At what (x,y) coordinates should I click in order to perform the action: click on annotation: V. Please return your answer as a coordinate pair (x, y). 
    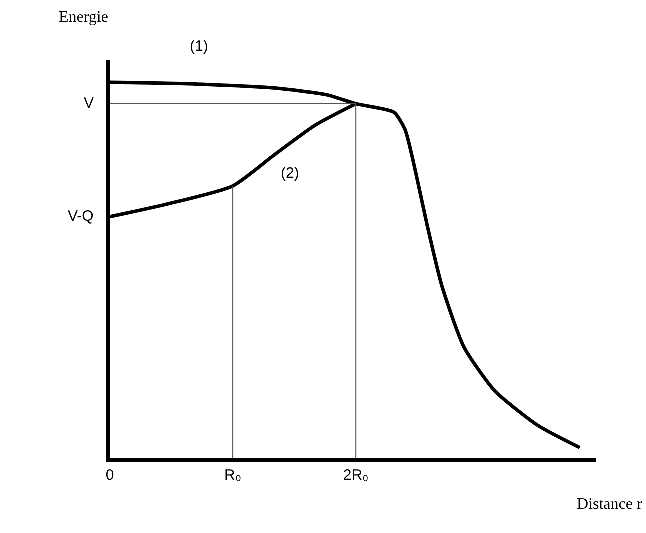
    Looking at the image, I should click on (89, 103).